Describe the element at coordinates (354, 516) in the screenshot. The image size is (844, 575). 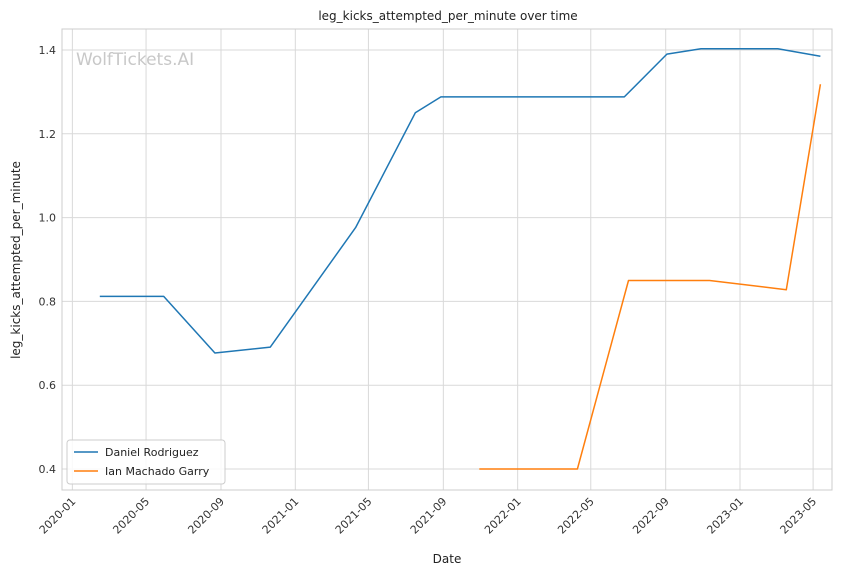
I see `x-tick-label: 2021-05` at that location.